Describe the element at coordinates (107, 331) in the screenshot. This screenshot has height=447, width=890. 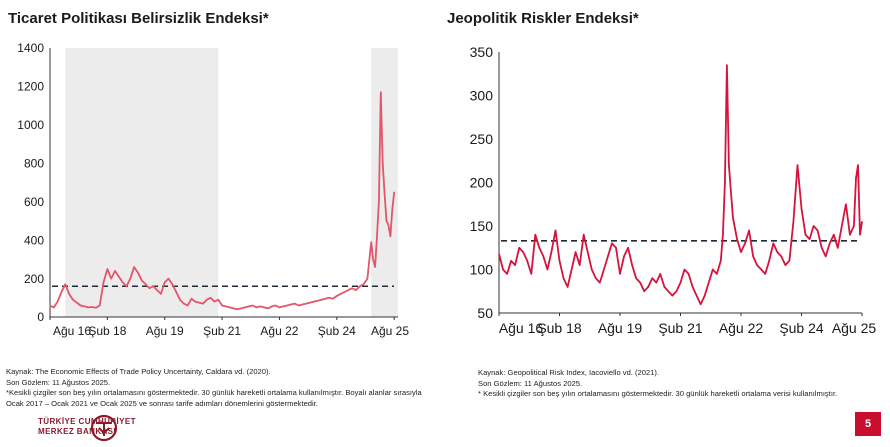
I see `left-x-tick-label: Şub 18` at that location.